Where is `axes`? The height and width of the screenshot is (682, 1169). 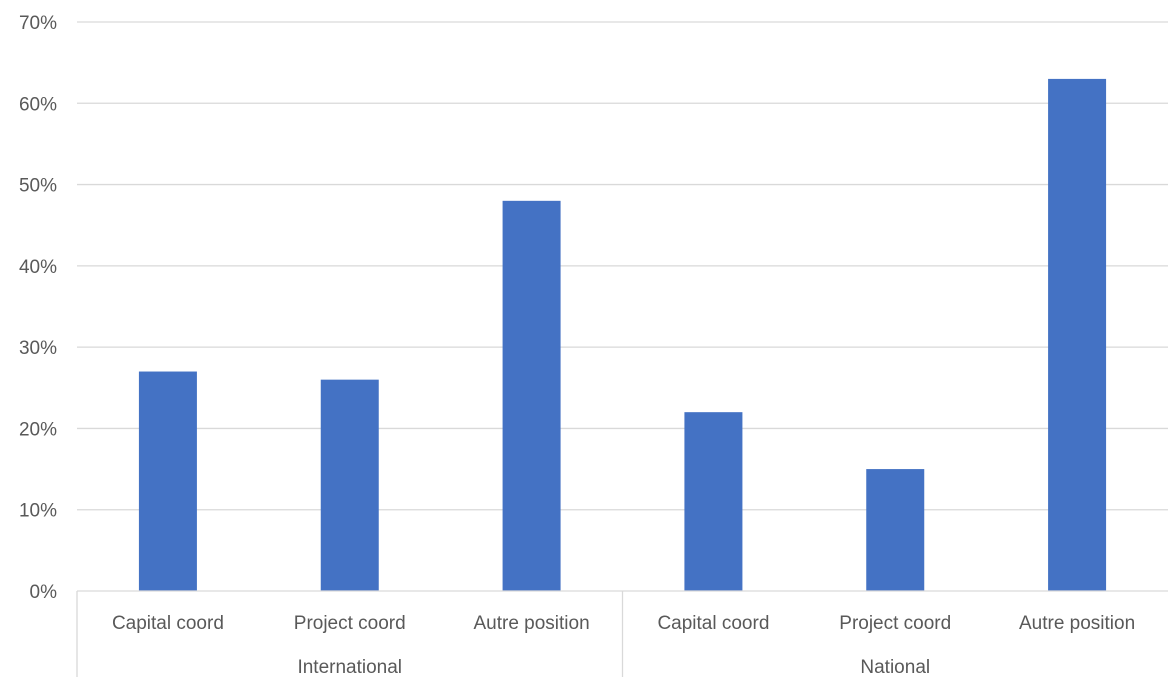 axes is located at coordinates (622, 633).